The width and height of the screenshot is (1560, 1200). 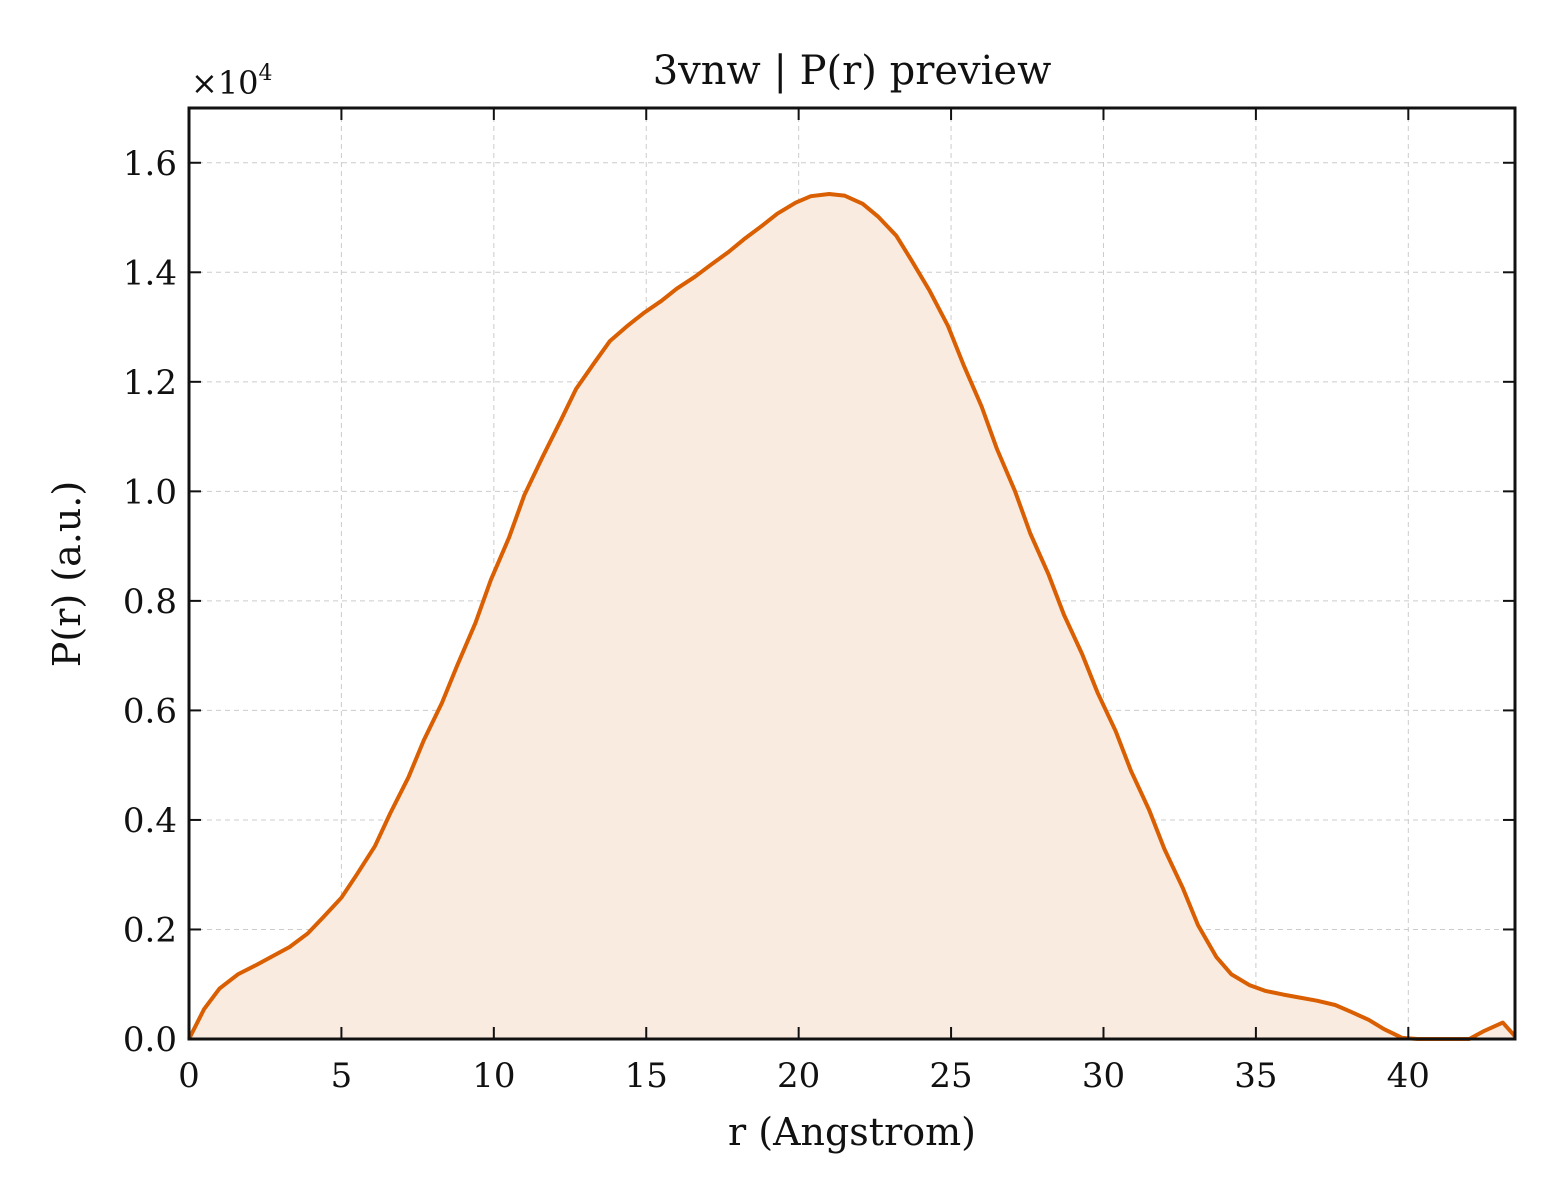 What do you see at coordinates (150, 602) in the screenshot?
I see `y-tick-label: 0.8` at bounding box center [150, 602].